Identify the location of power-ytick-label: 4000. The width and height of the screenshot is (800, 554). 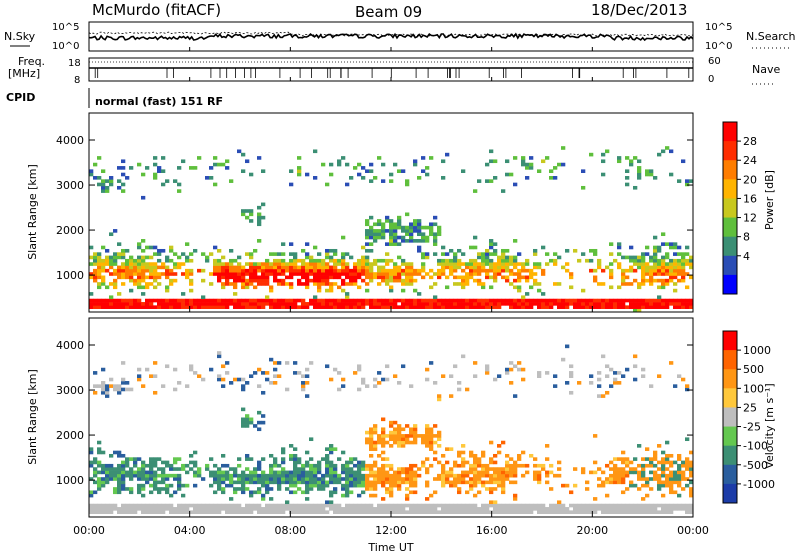
(70, 140).